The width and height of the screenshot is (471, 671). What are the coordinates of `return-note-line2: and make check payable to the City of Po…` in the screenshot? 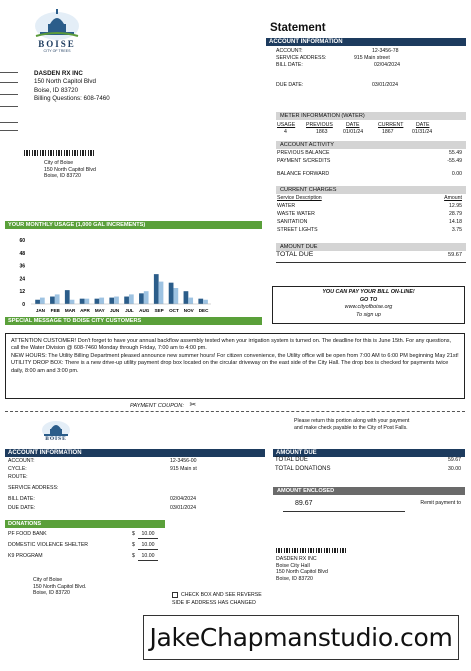 It's located at (351, 427).